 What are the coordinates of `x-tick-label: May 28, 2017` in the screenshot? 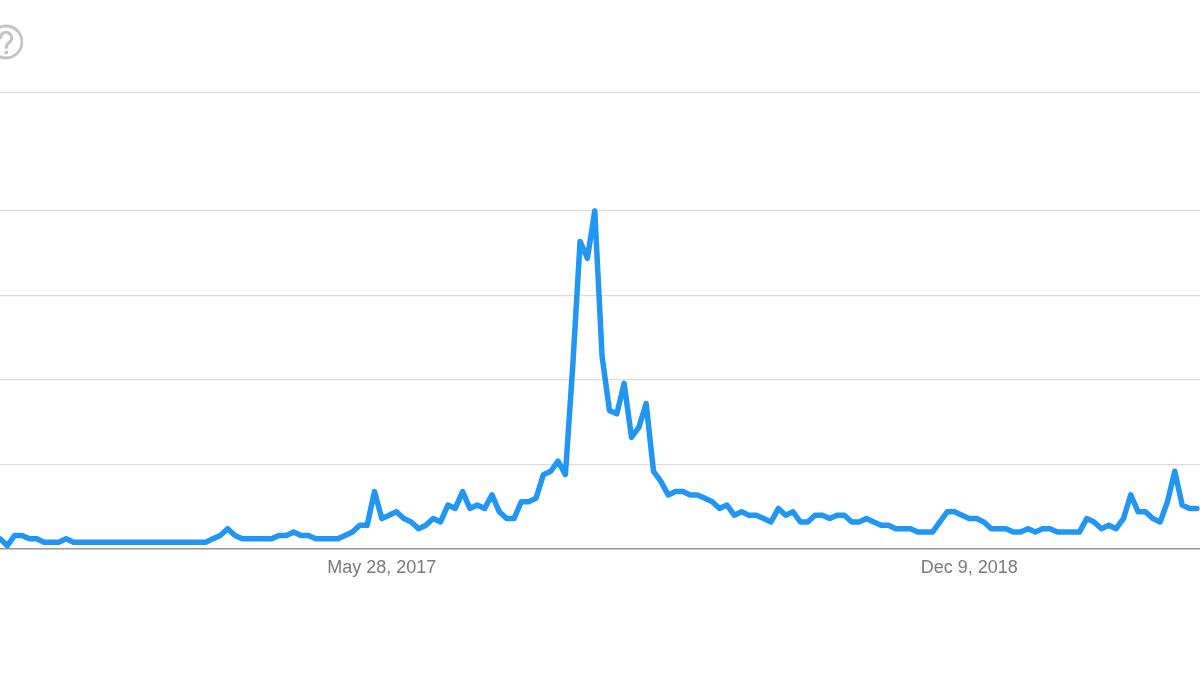 It's located at (382, 566).